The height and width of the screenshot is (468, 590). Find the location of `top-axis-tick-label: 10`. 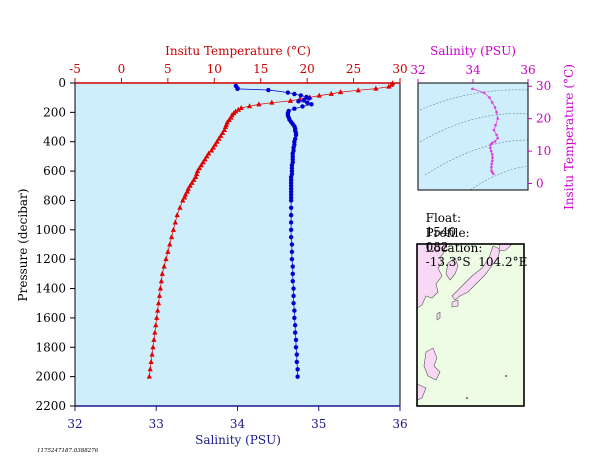

top-axis-tick-label: 10 is located at coordinates (214, 69).